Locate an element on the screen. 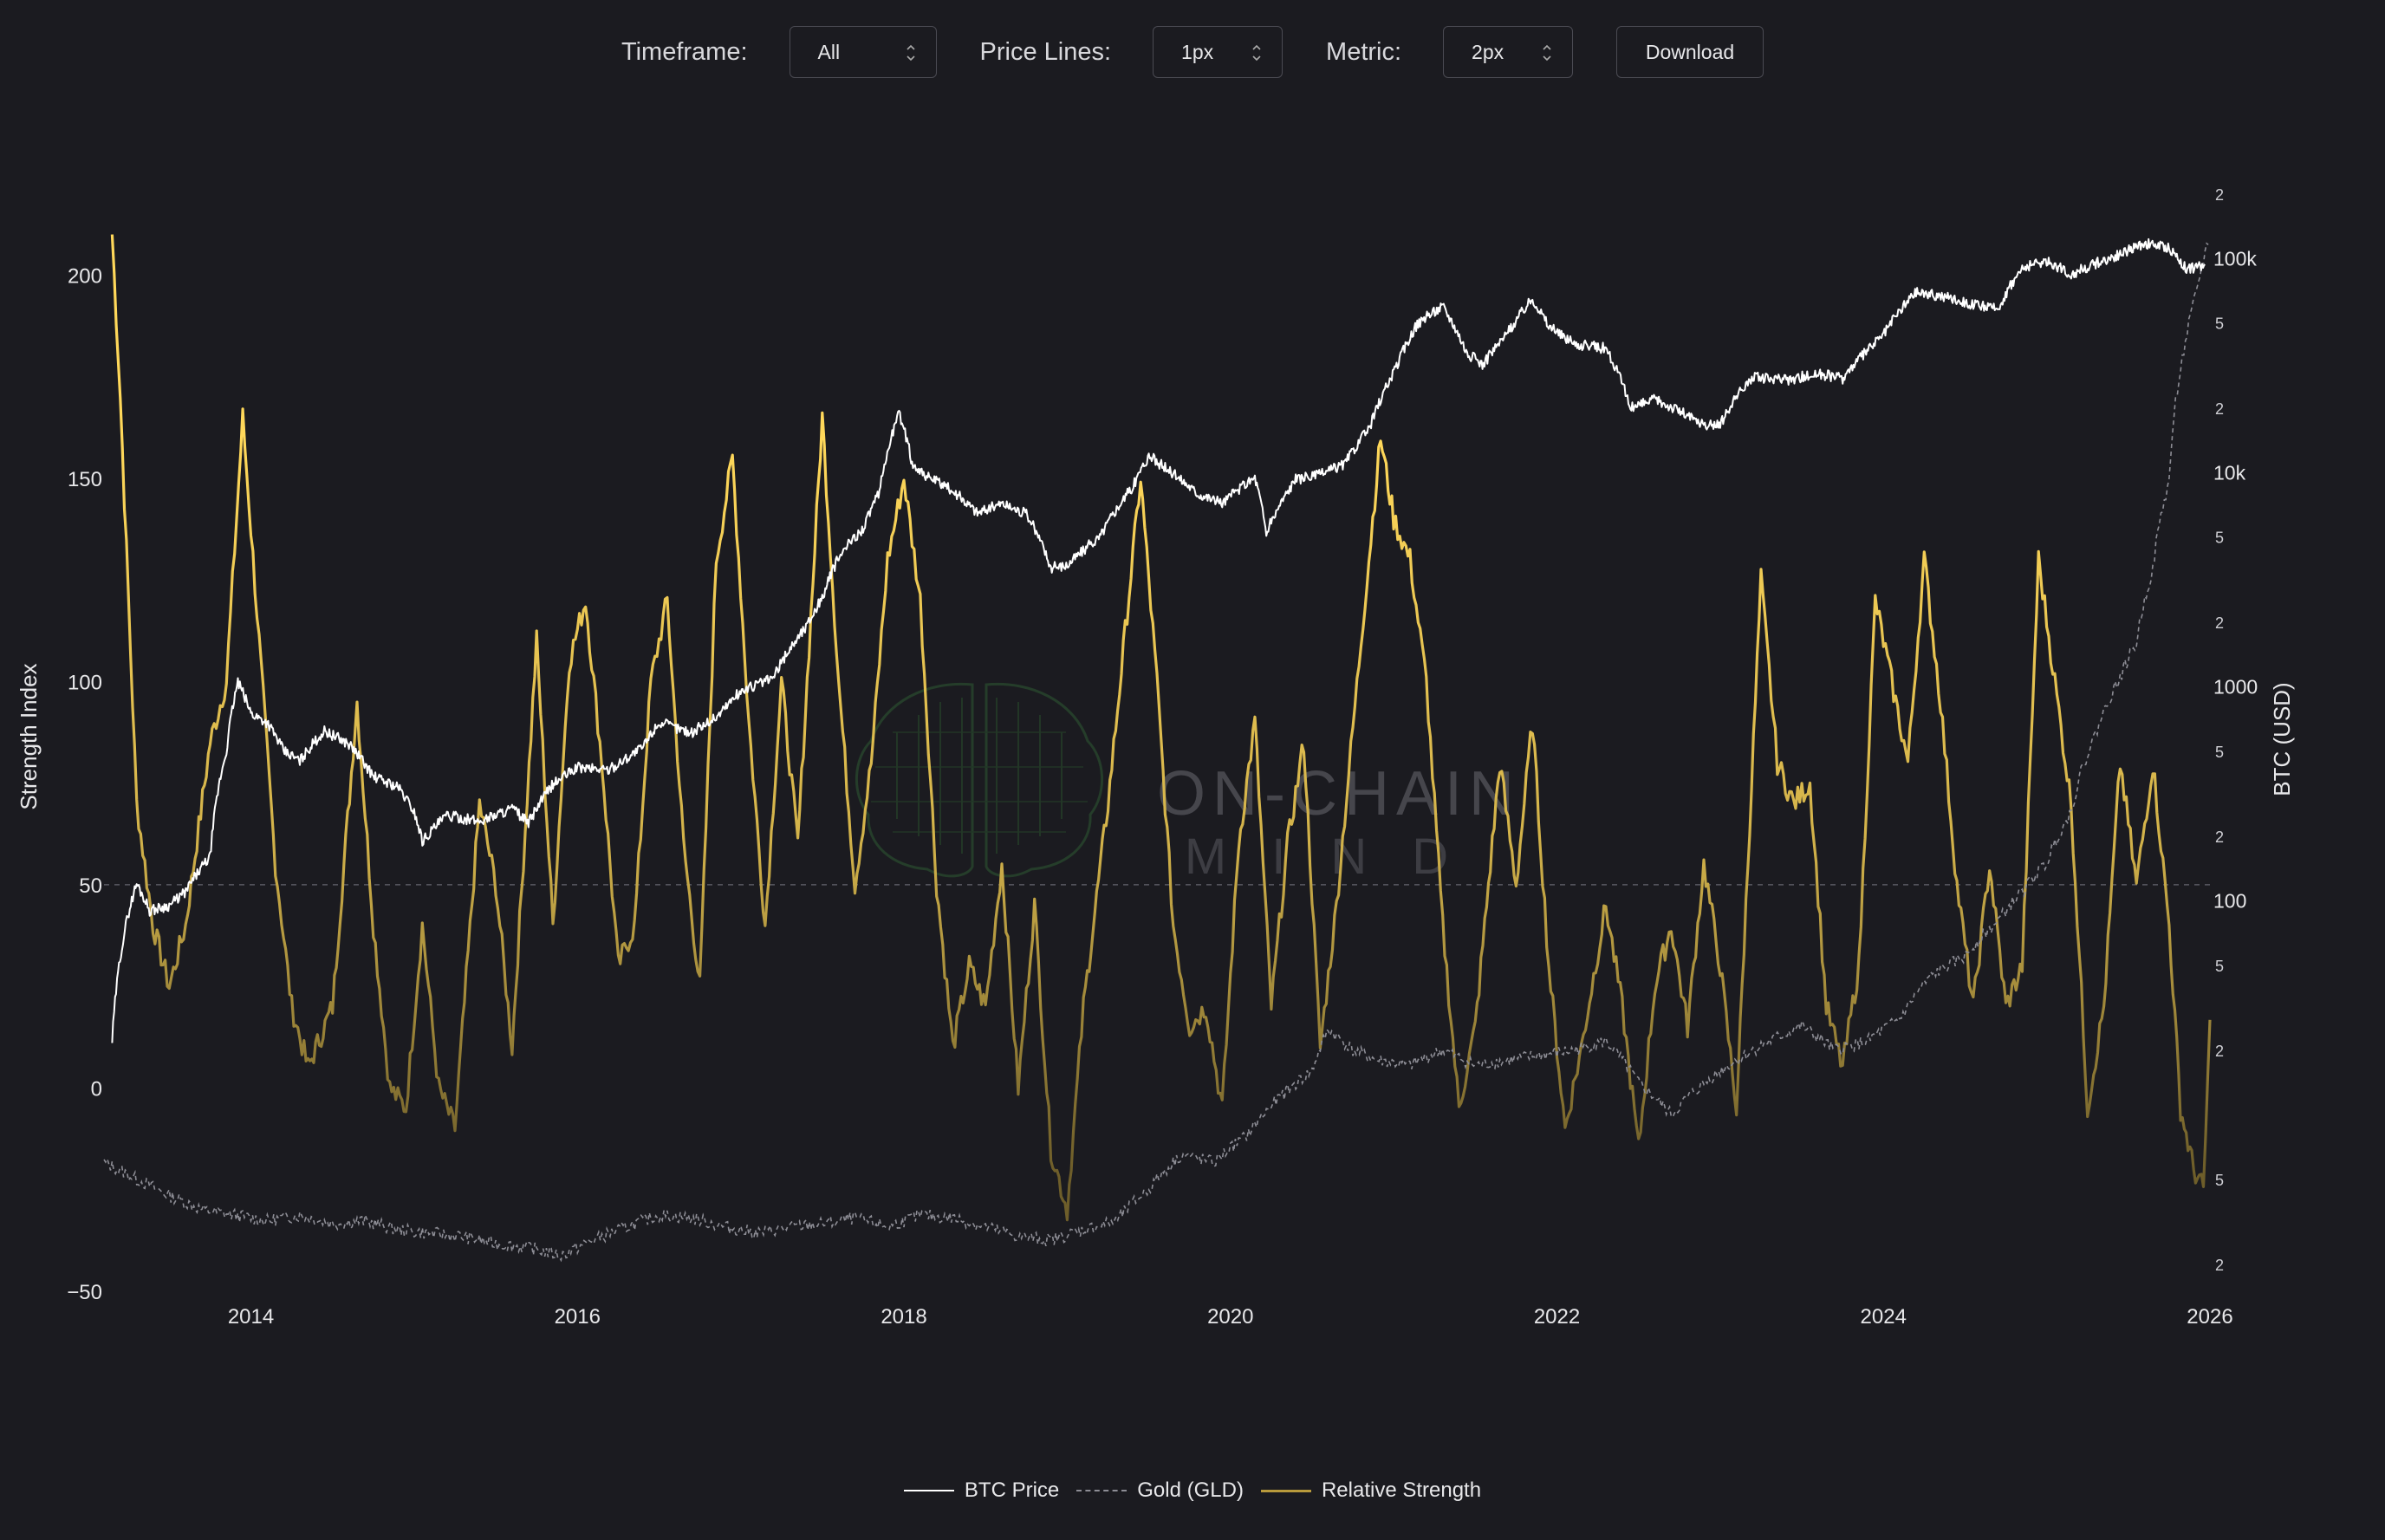 Image resolution: width=2385 pixels, height=1540 pixels. timeframe-value: All is located at coordinates (829, 51).